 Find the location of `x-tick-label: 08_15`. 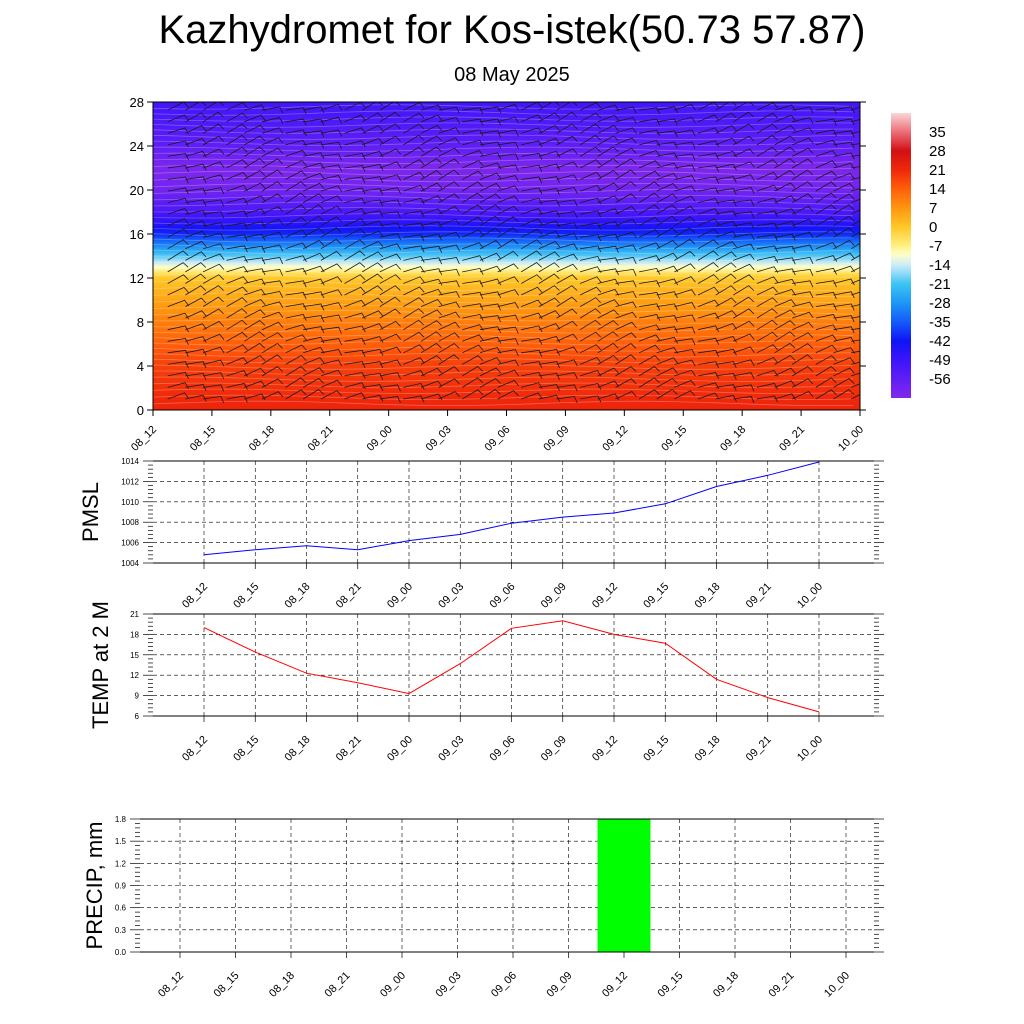

x-tick-label: 08_15 is located at coordinates (227, 985).